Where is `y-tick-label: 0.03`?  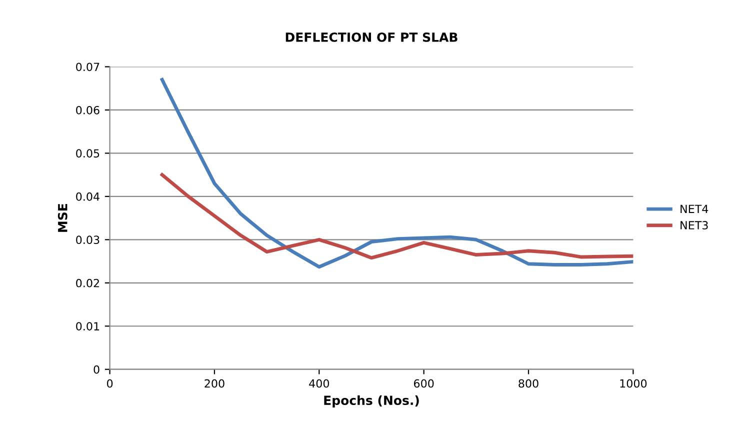
y-tick-label: 0.03 is located at coordinates (88, 240).